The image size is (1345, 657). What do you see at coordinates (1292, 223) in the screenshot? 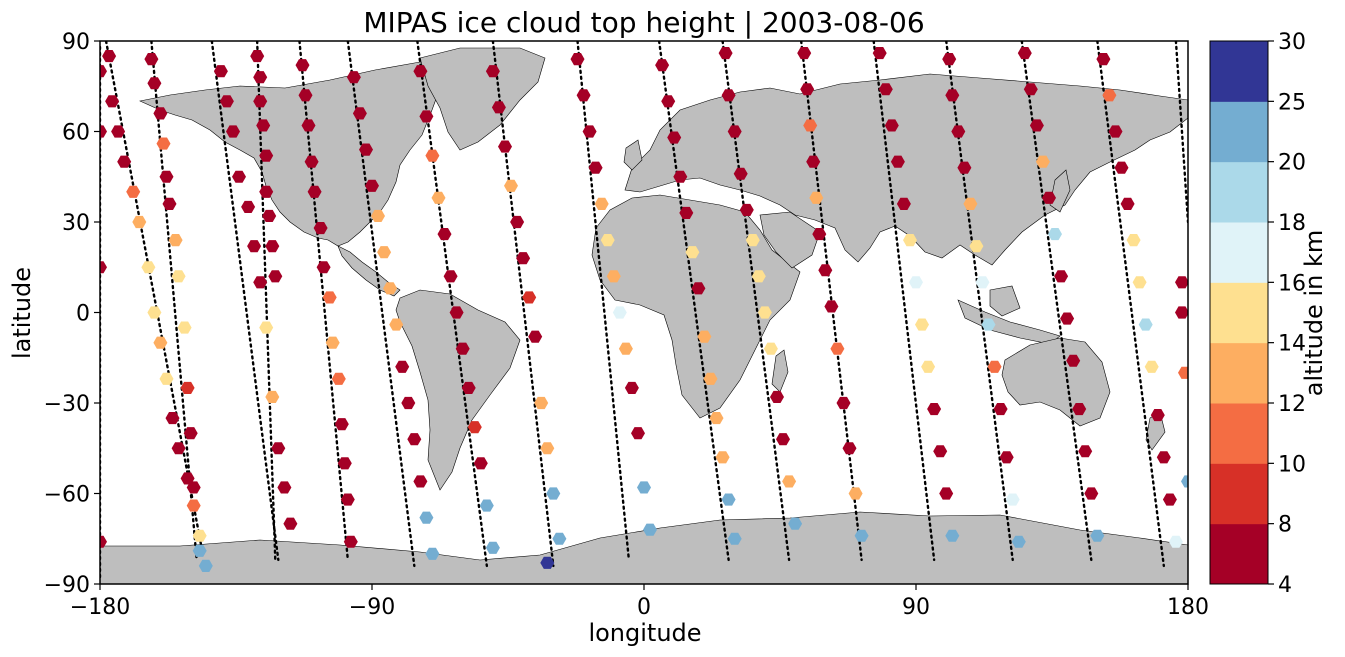
I see `colorbar-tick-label: 18` at bounding box center [1292, 223].